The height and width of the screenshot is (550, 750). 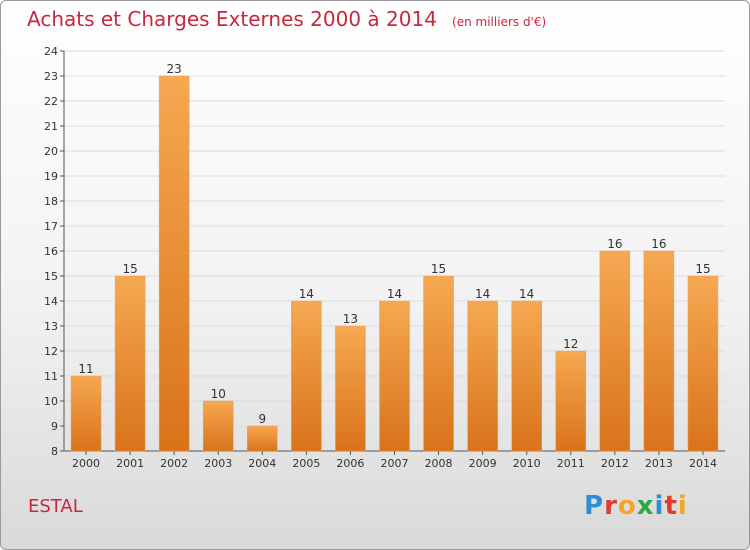 What do you see at coordinates (51, 126) in the screenshot?
I see `y-tick-label: 21` at bounding box center [51, 126].